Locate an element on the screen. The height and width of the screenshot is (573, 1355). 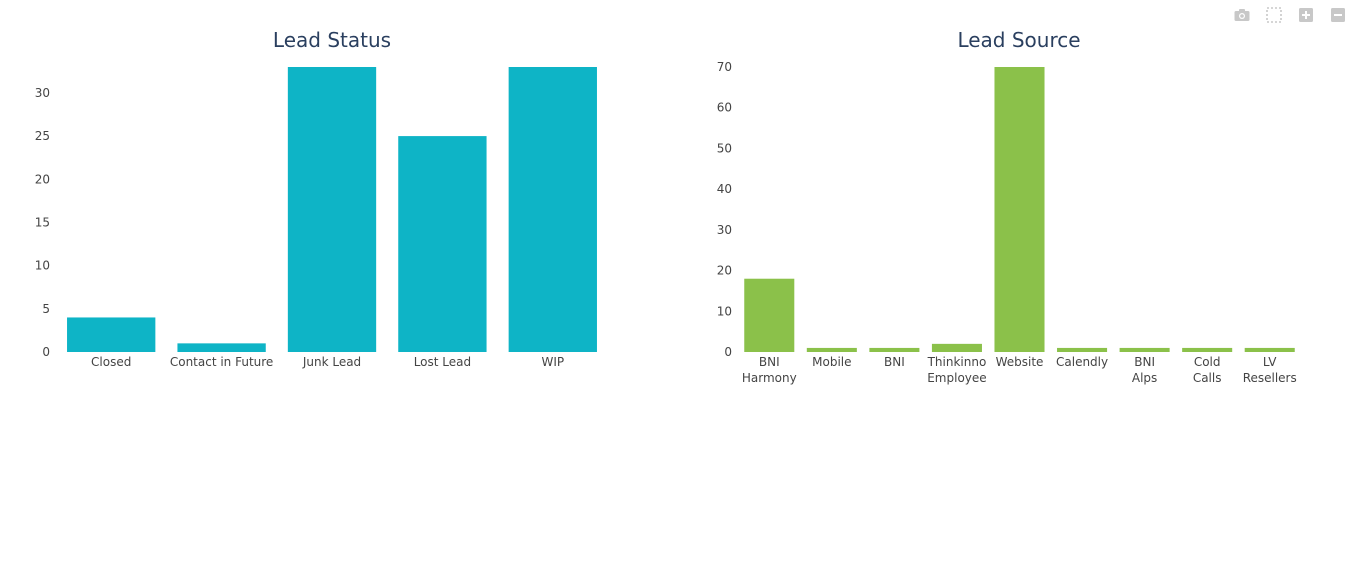
lead-status-xtick-label: WIP is located at coordinates (552, 362).